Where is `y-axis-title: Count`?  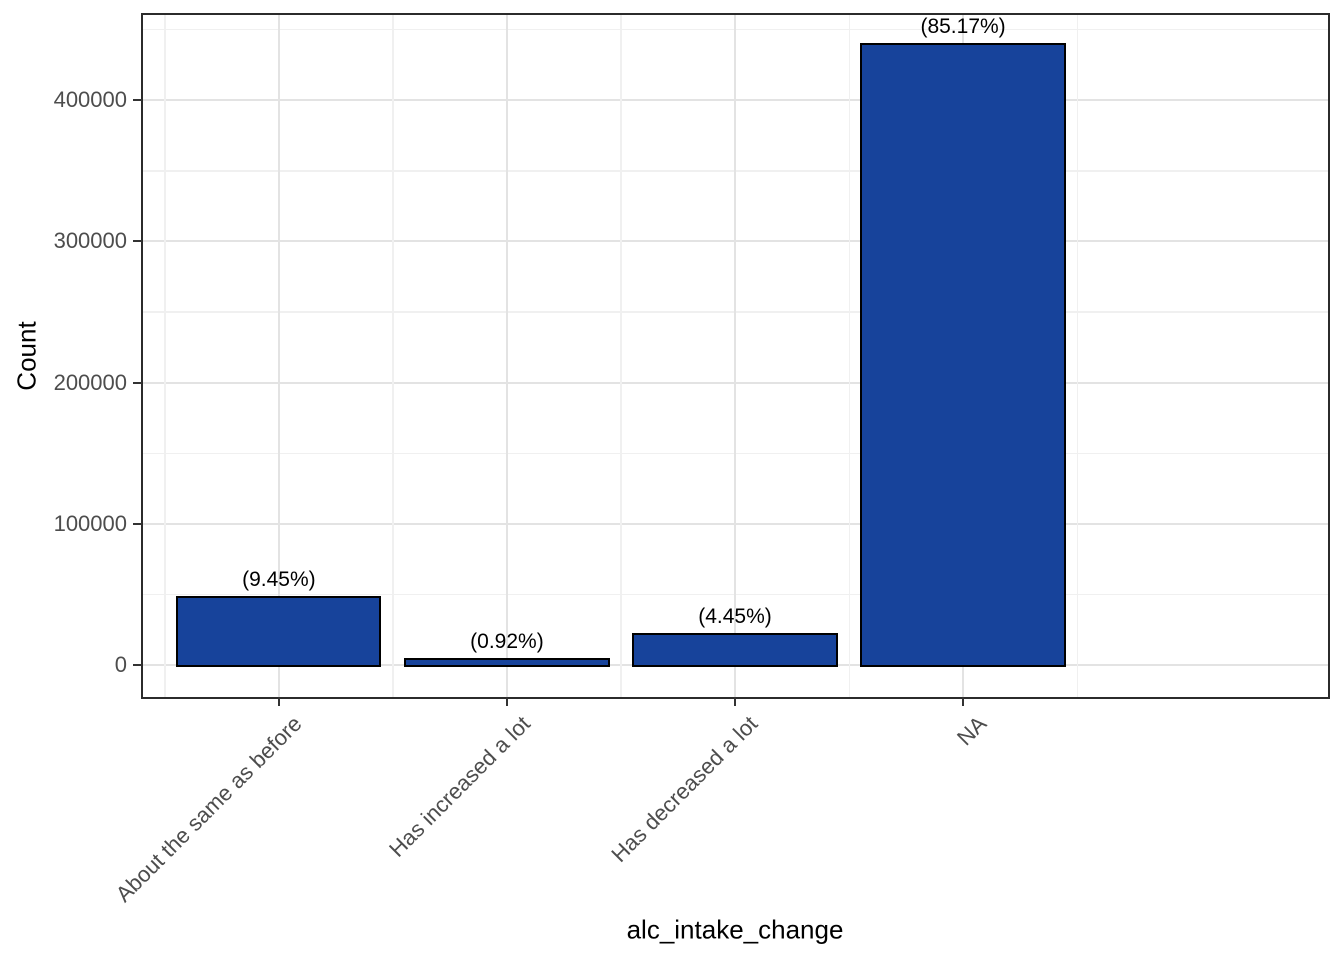
y-axis-title: Count is located at coordinates (26, 355).